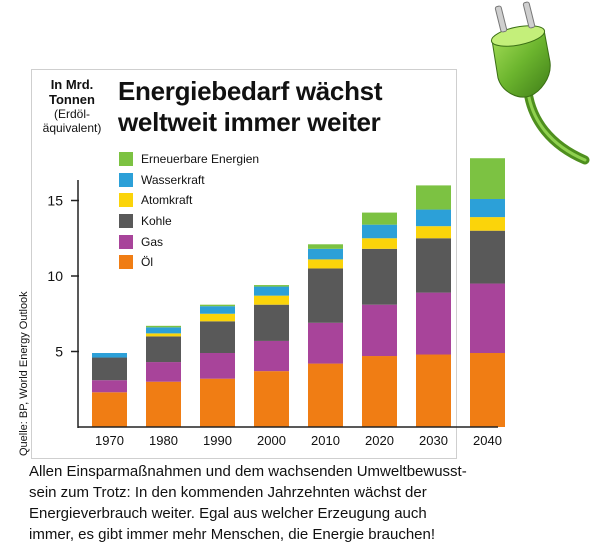  I want to click on x-tick-label: 2010, so click(325, 440).